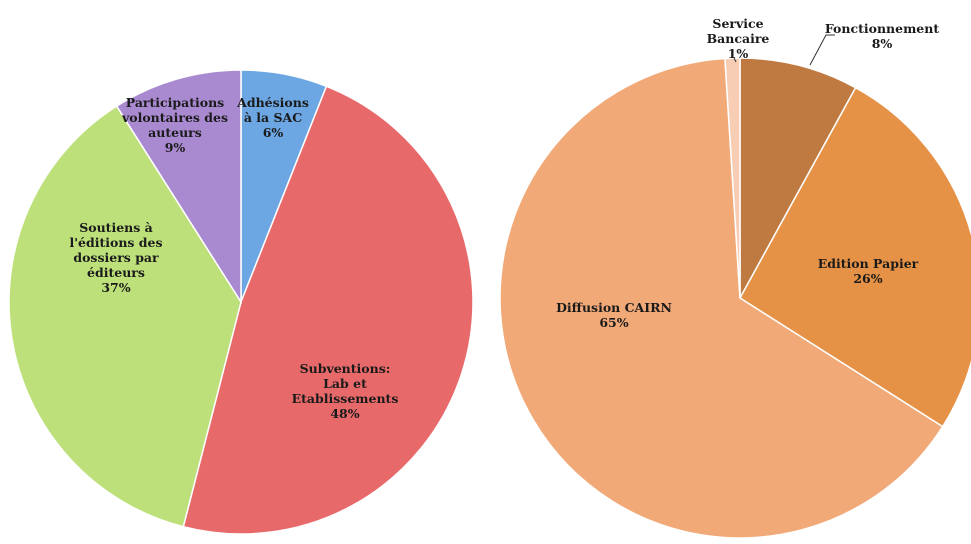 This screenshot has width=971, height=544. I want to click on pie1-data-label-3-line-1: Bancaire, so click(738, 38).